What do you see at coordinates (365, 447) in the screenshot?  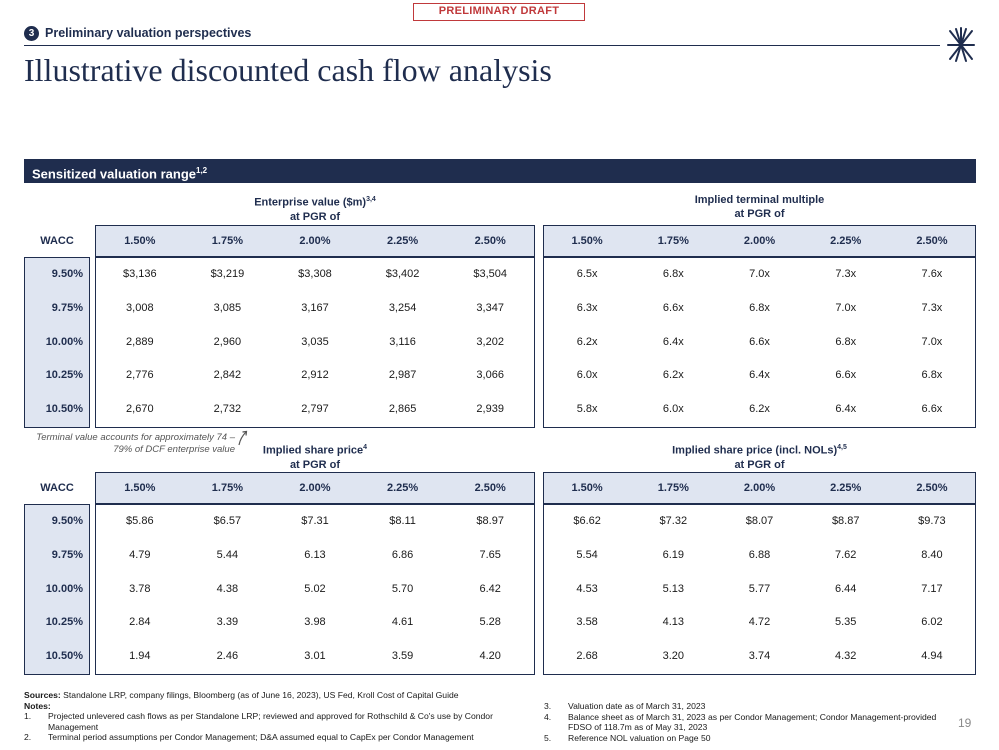 I see `sp-footnote-ref: 4` at bounding box center [365, 447].